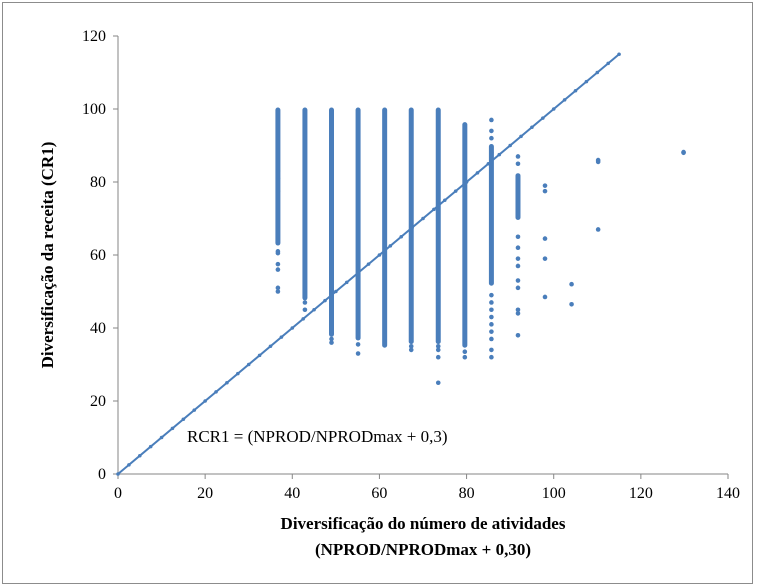  Describe the element at coordinates (47, 255) in the screenshot. I see `y-axis-title: Diversificação da receita (CR1)` at that location.